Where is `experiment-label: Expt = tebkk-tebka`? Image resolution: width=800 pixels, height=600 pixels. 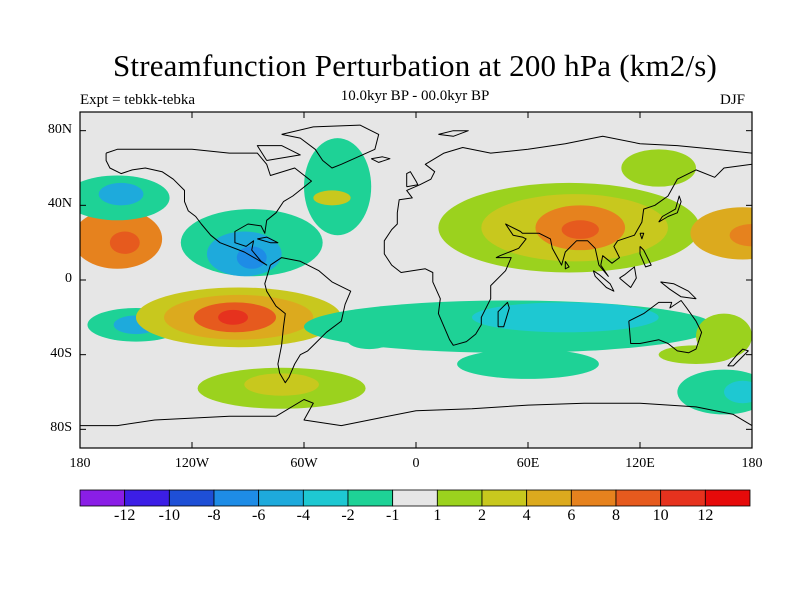 experiment-label: Expt = tebkk-tebka is located at coordinates (138, 100).